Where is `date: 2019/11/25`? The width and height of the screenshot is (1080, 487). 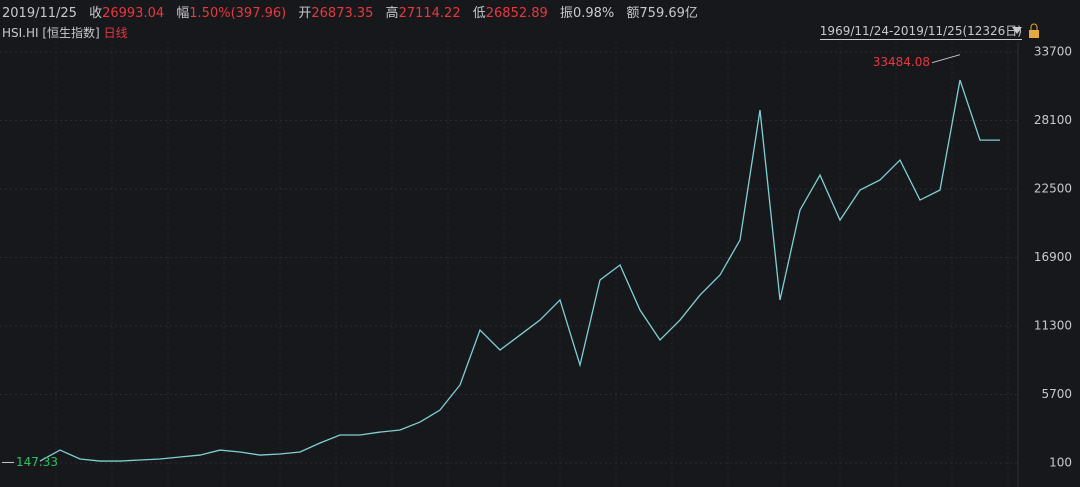
date: 2019/11/25 is located at coordinates (39, 13).